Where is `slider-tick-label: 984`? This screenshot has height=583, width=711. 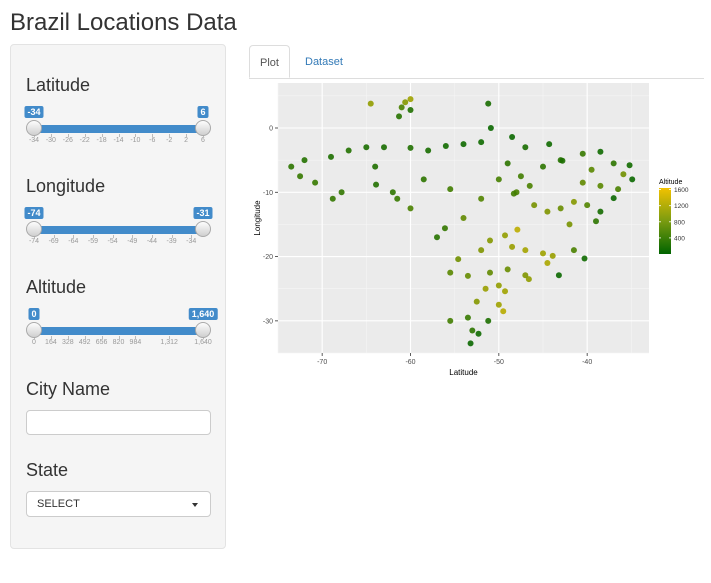 slider-tick-label: 984 is located at coordinates (135, 342).